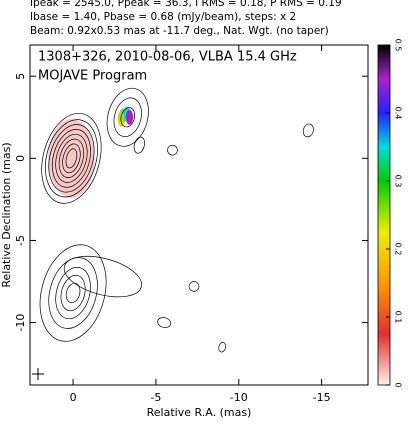 This screenshot has height=424, width=409. What do you see at coordinates (398, 45) in the screenshot?
I see `colorbar-tick-label: 0.5` at bounding box center [398, 45].